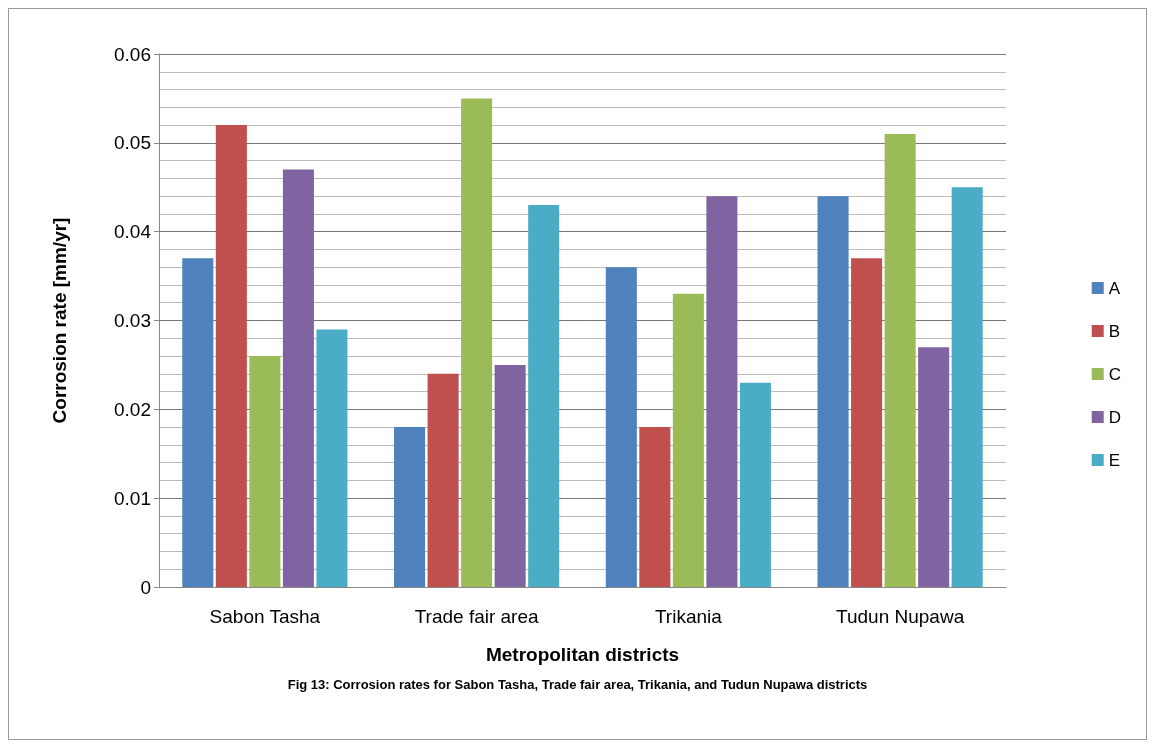 The height and width of the screenshot is (748, 1155). I want to click on y-tick-label: 0.01, so click(132, 498).